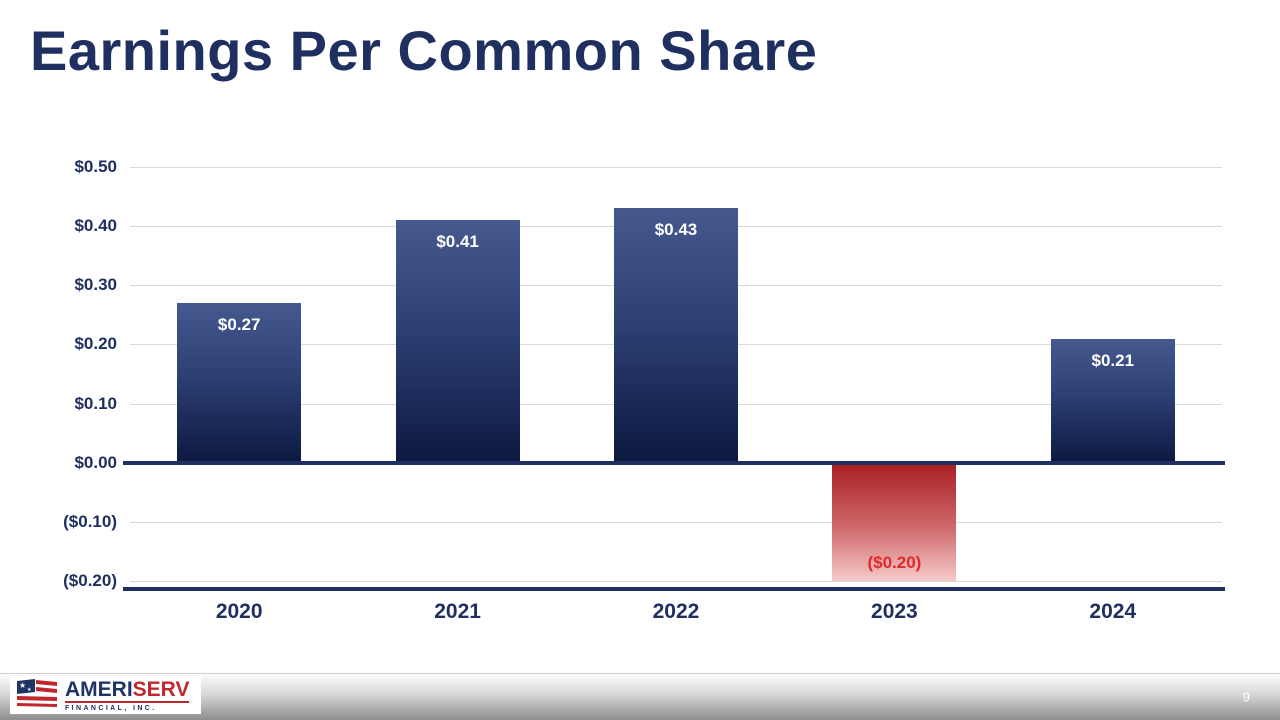 Image resolution: width=1280 pixels, height=720 pixels. Describe the element at coordinates (676, 230) in the screenshot. I see `bar-value-label: $0.43` at that location.